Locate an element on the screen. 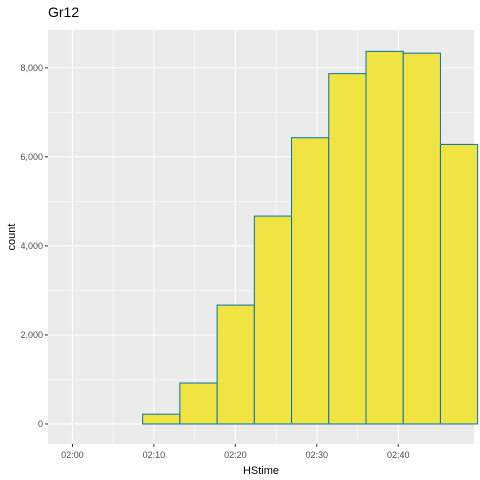 Image resolution: width=480 pixels, height=480 pixels. x-axis: 02:00 02:10 02:20 02:30 02:40 is located at coordinates (235, 452).